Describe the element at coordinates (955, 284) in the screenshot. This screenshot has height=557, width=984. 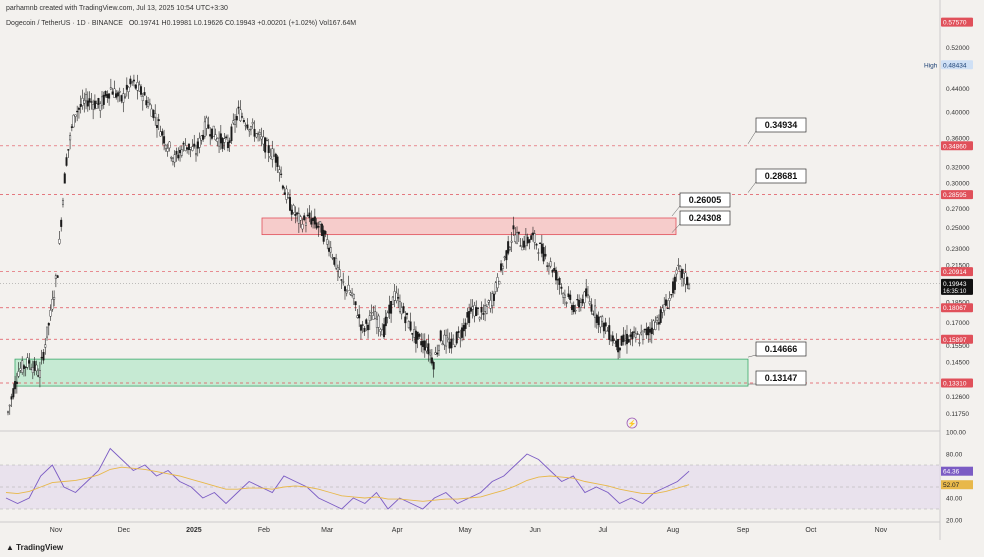
I see `price-badge-value: 0.19943` at that location.